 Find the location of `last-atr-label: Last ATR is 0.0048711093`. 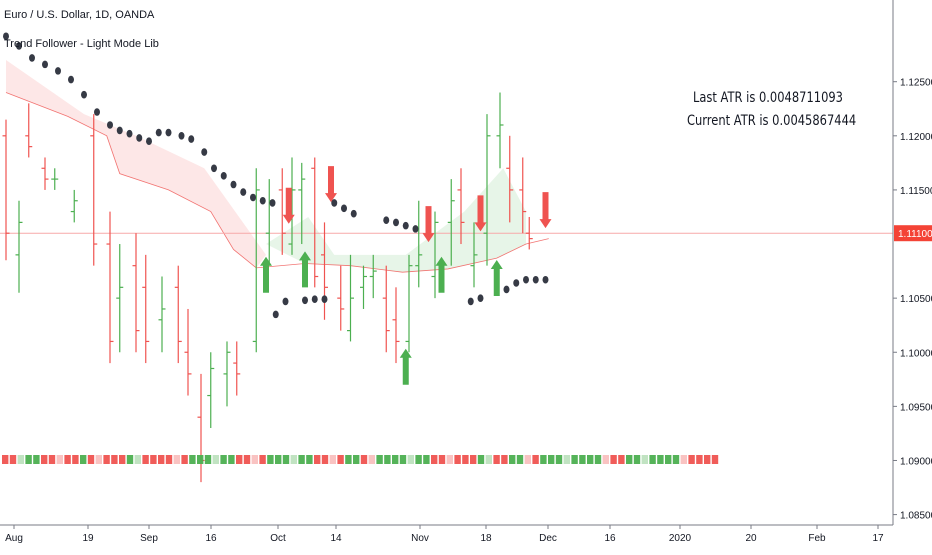

last-atr-label: Last ATR is 0.0048711093 is located at coordinates (768, 98).